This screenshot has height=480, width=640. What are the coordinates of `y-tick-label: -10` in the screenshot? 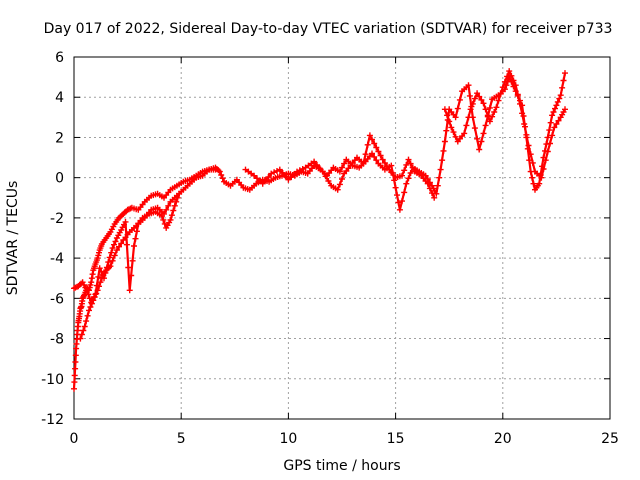 It's located at (52, 380).